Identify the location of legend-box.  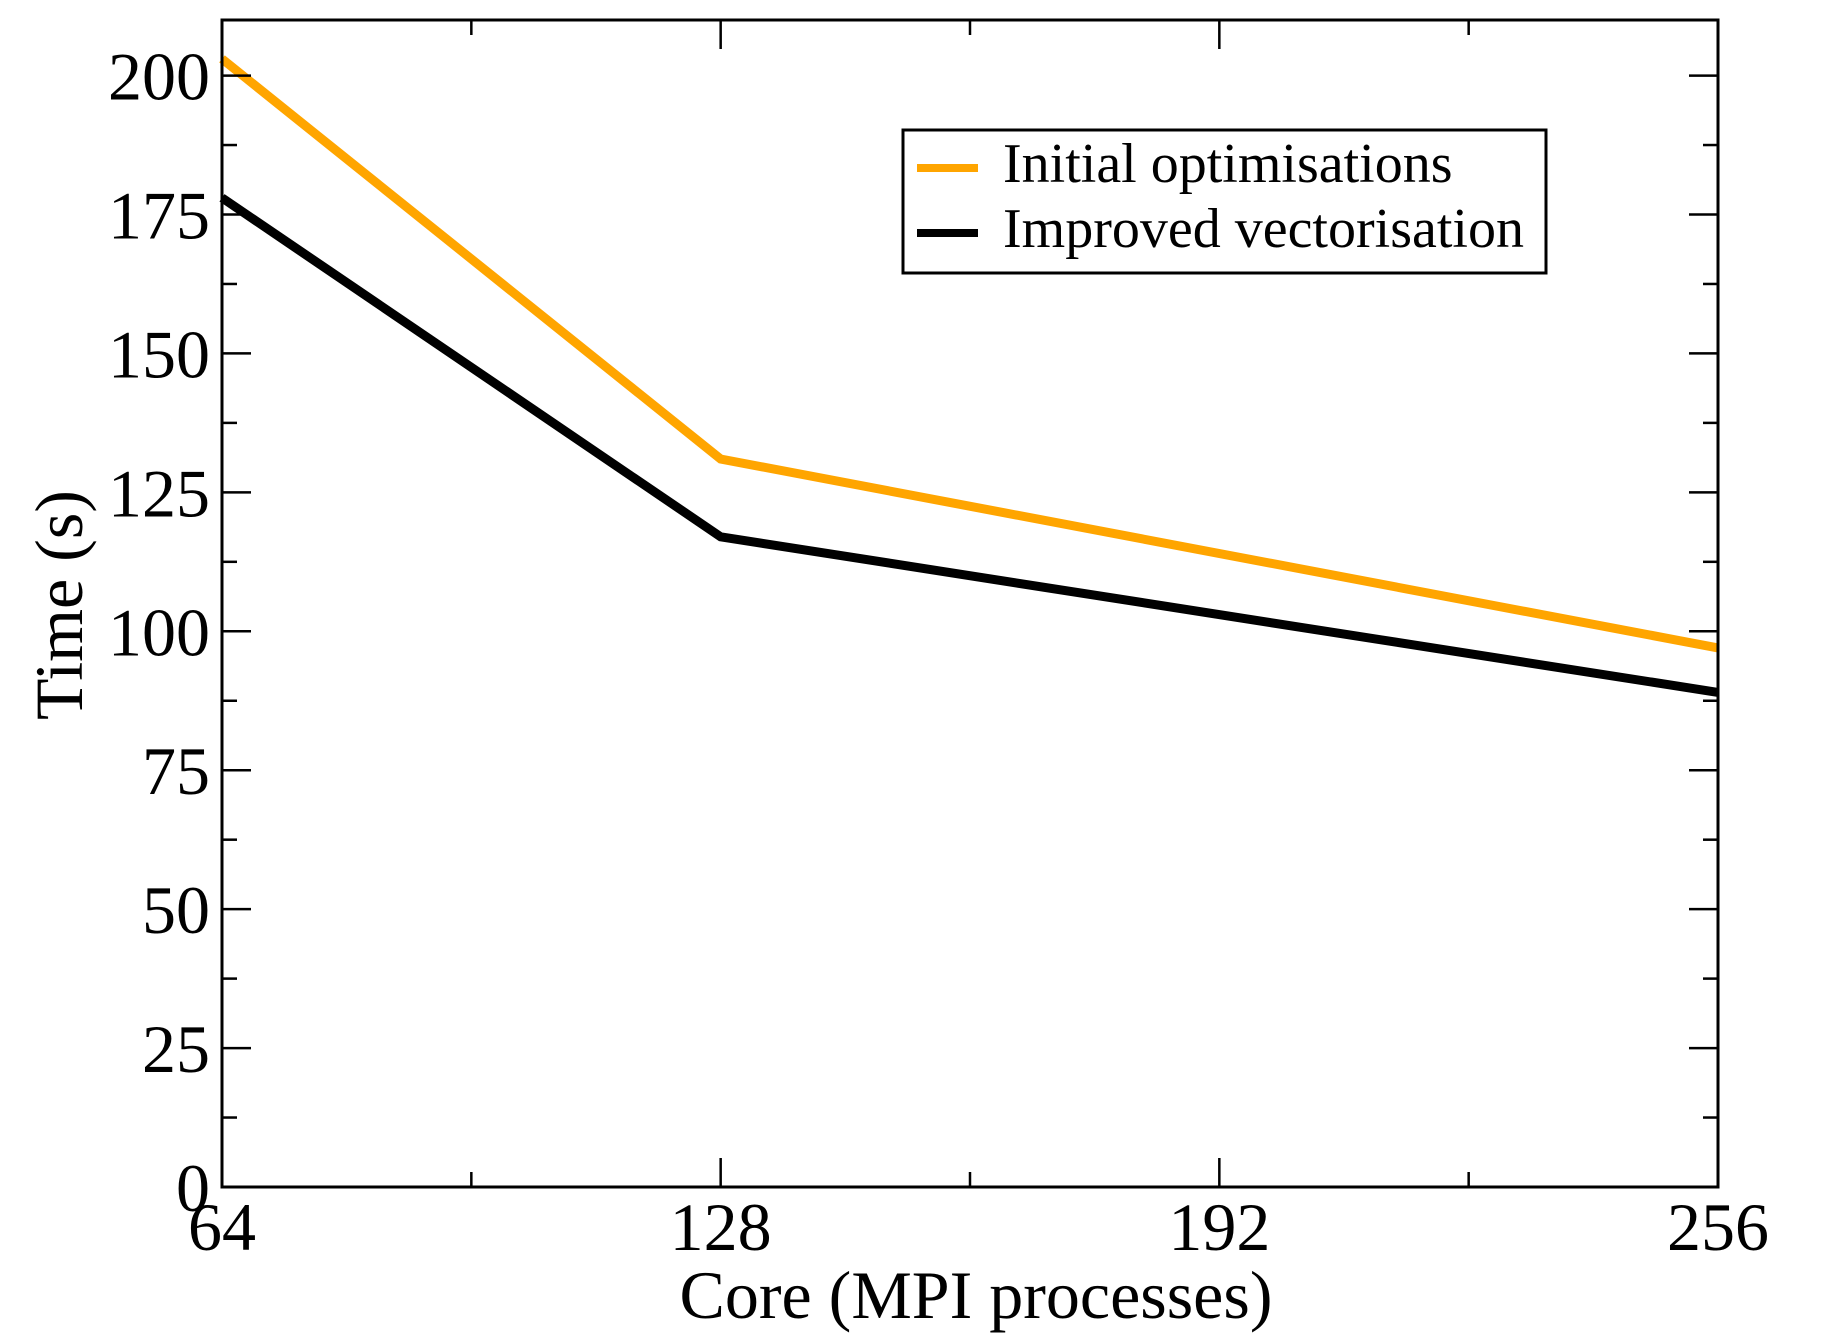
(1224, 201).